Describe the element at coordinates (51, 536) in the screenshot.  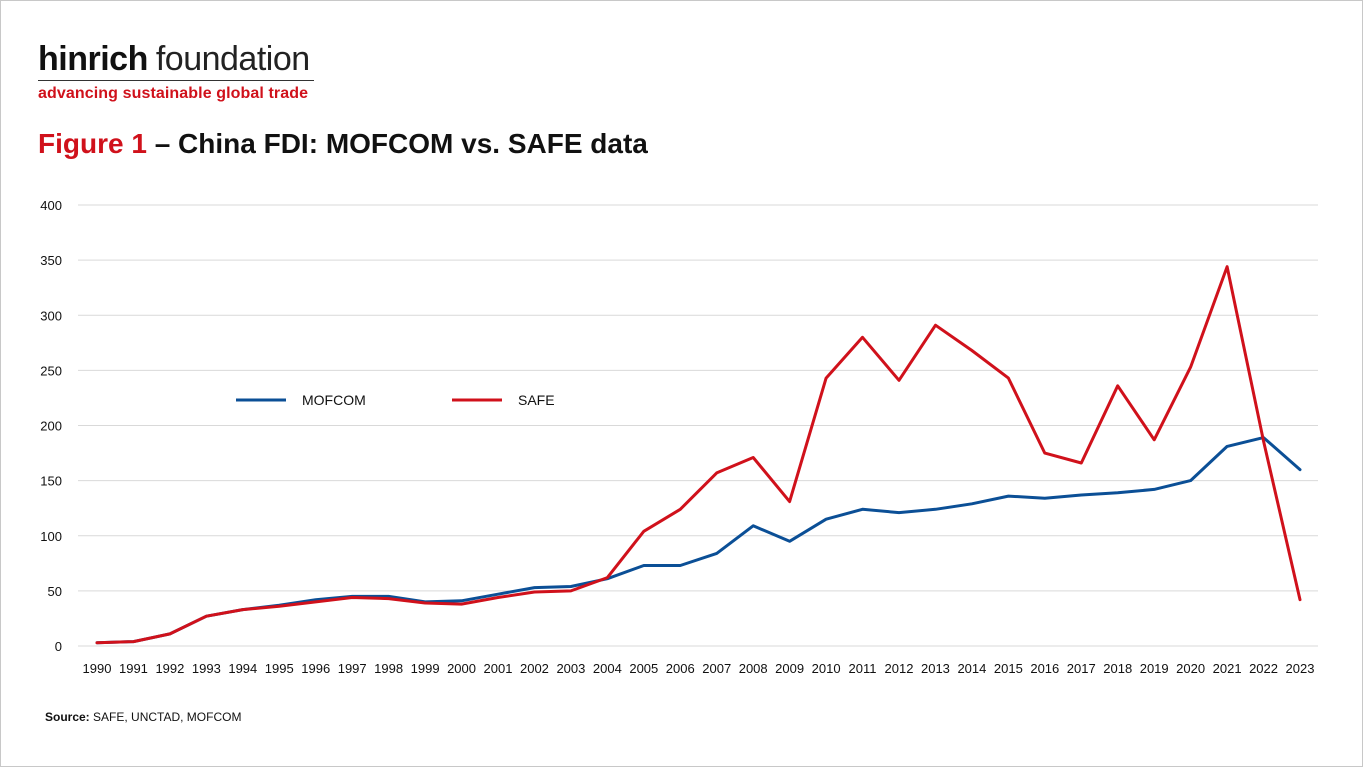
I see `y-tick-label: 100` at that location.